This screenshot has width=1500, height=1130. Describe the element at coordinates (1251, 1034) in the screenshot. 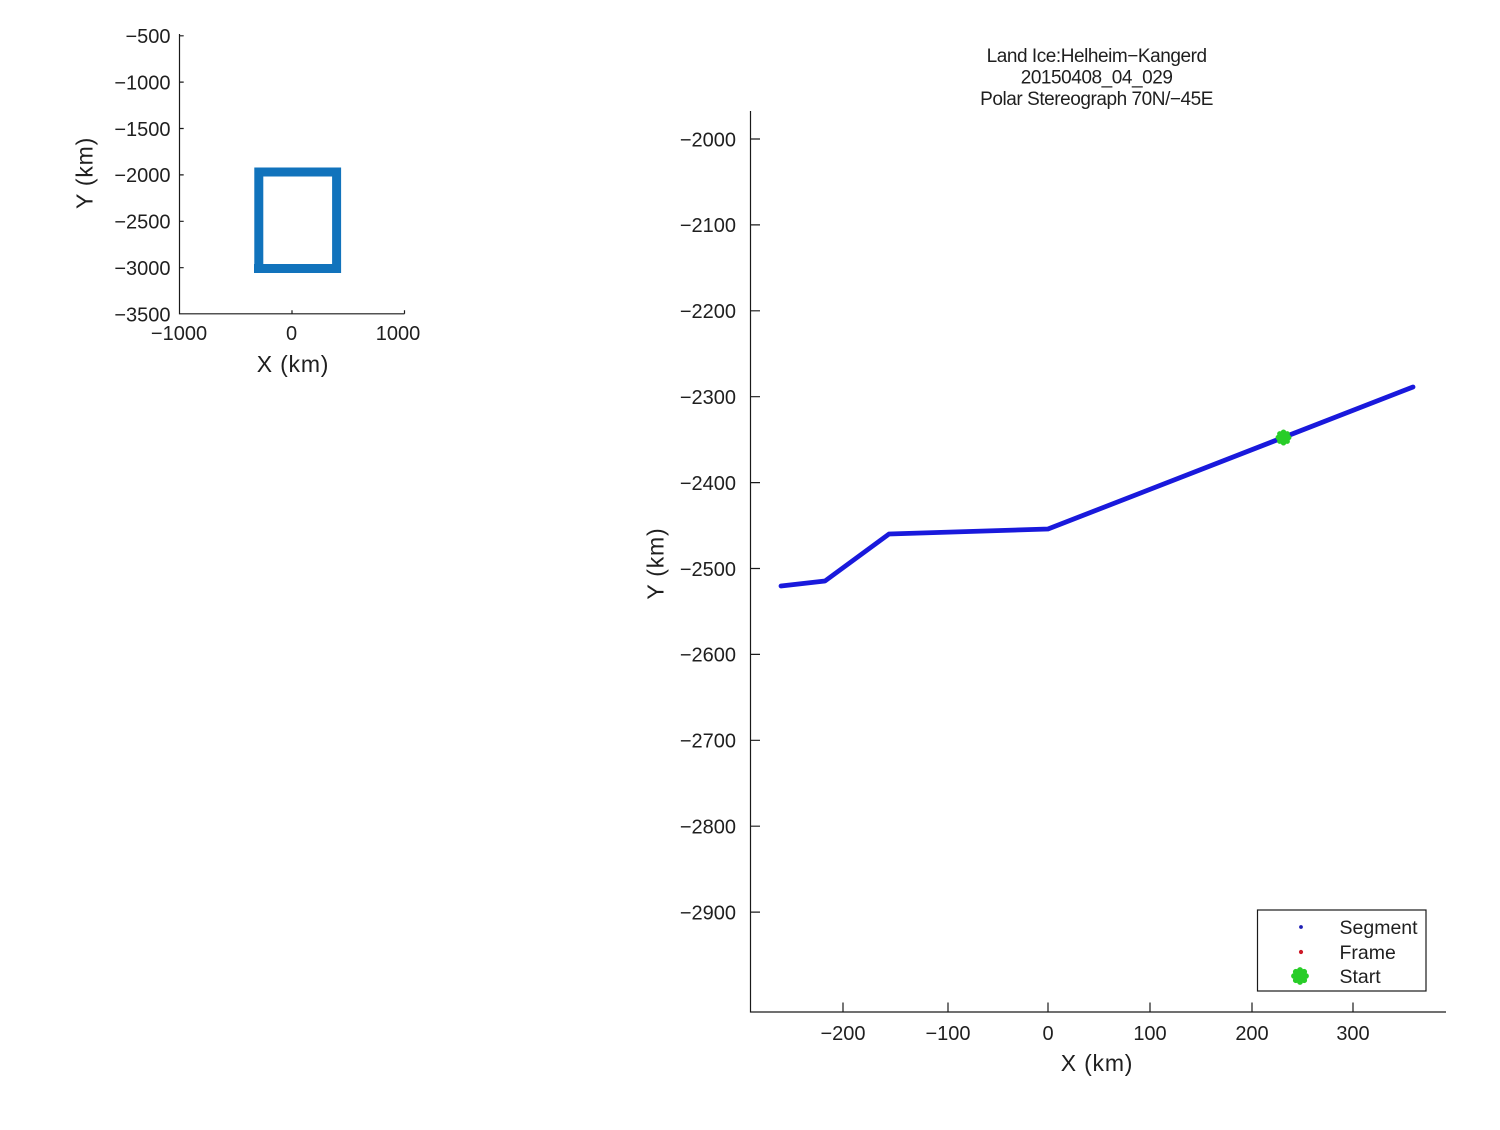

I see `svg-text: 200` at that location.